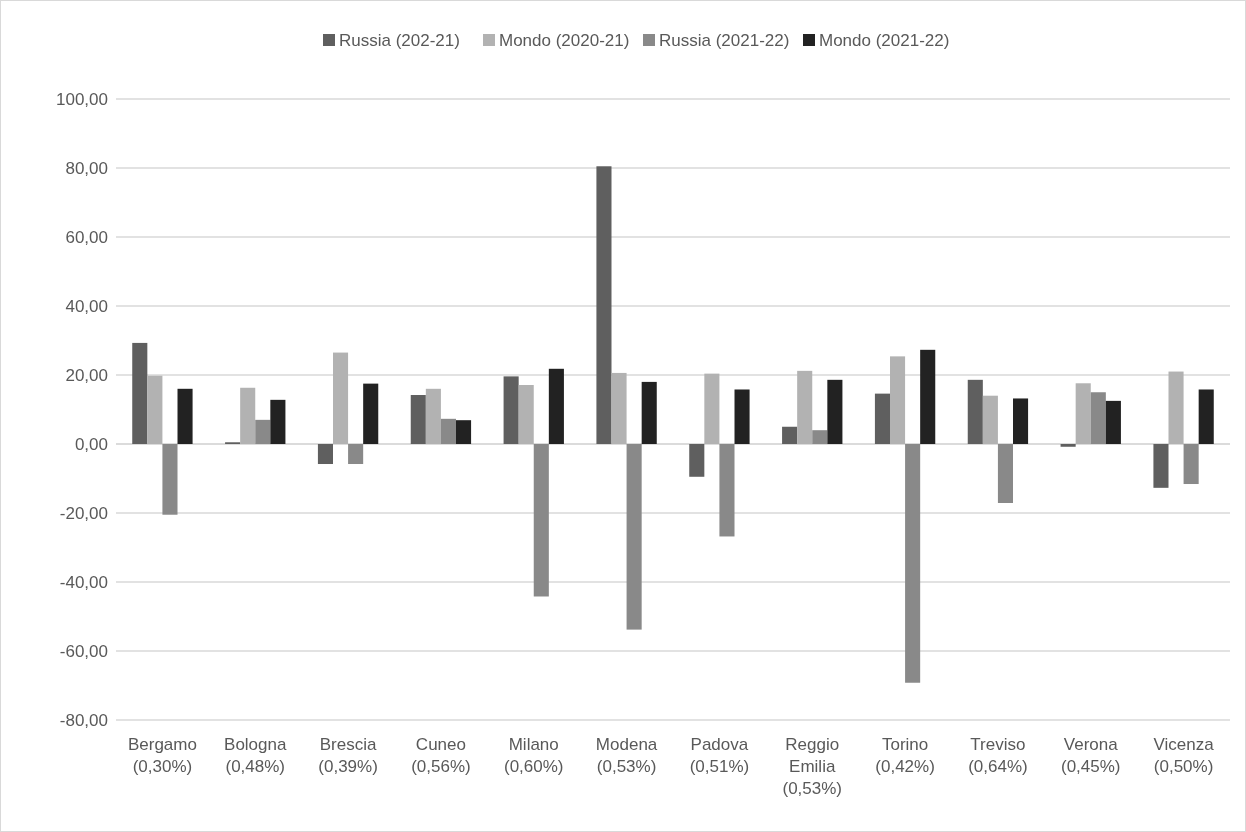 The width and height of the screenshot is (1246, 832). I want to click on x-tick-label: Modena (0,53%), so click(626, 755).